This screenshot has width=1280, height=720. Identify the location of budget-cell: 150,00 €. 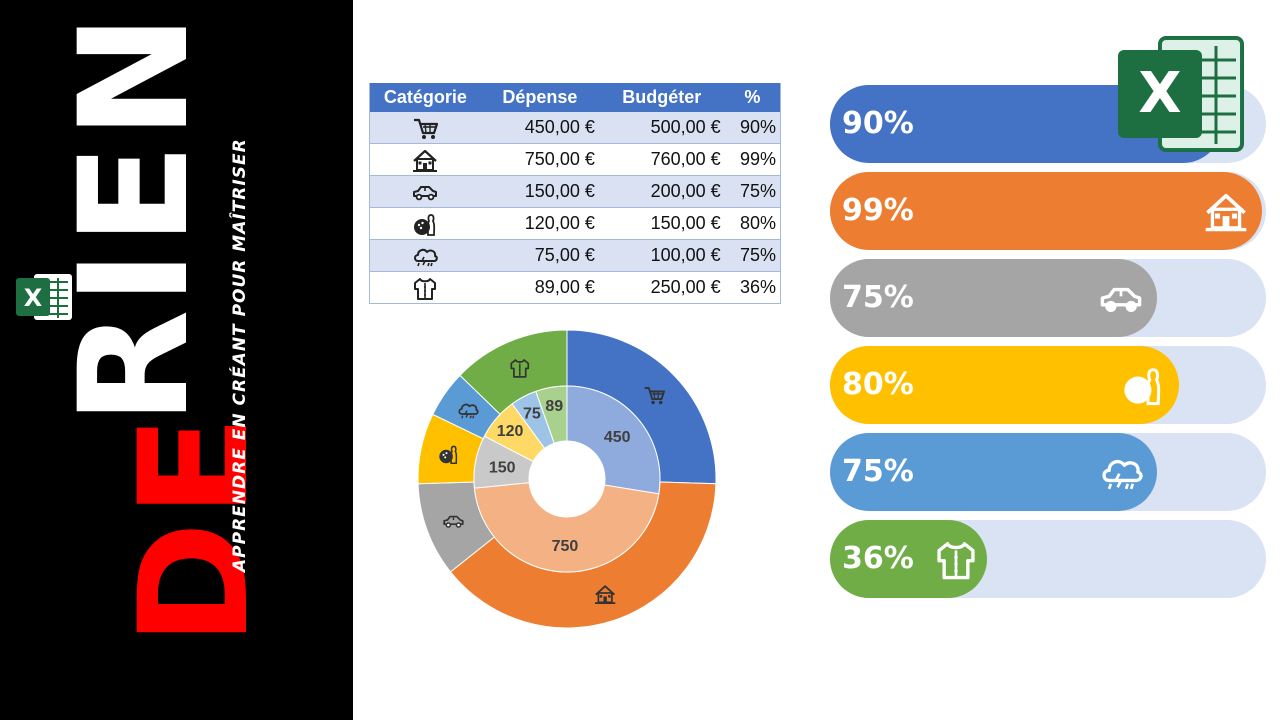
(661, 223).